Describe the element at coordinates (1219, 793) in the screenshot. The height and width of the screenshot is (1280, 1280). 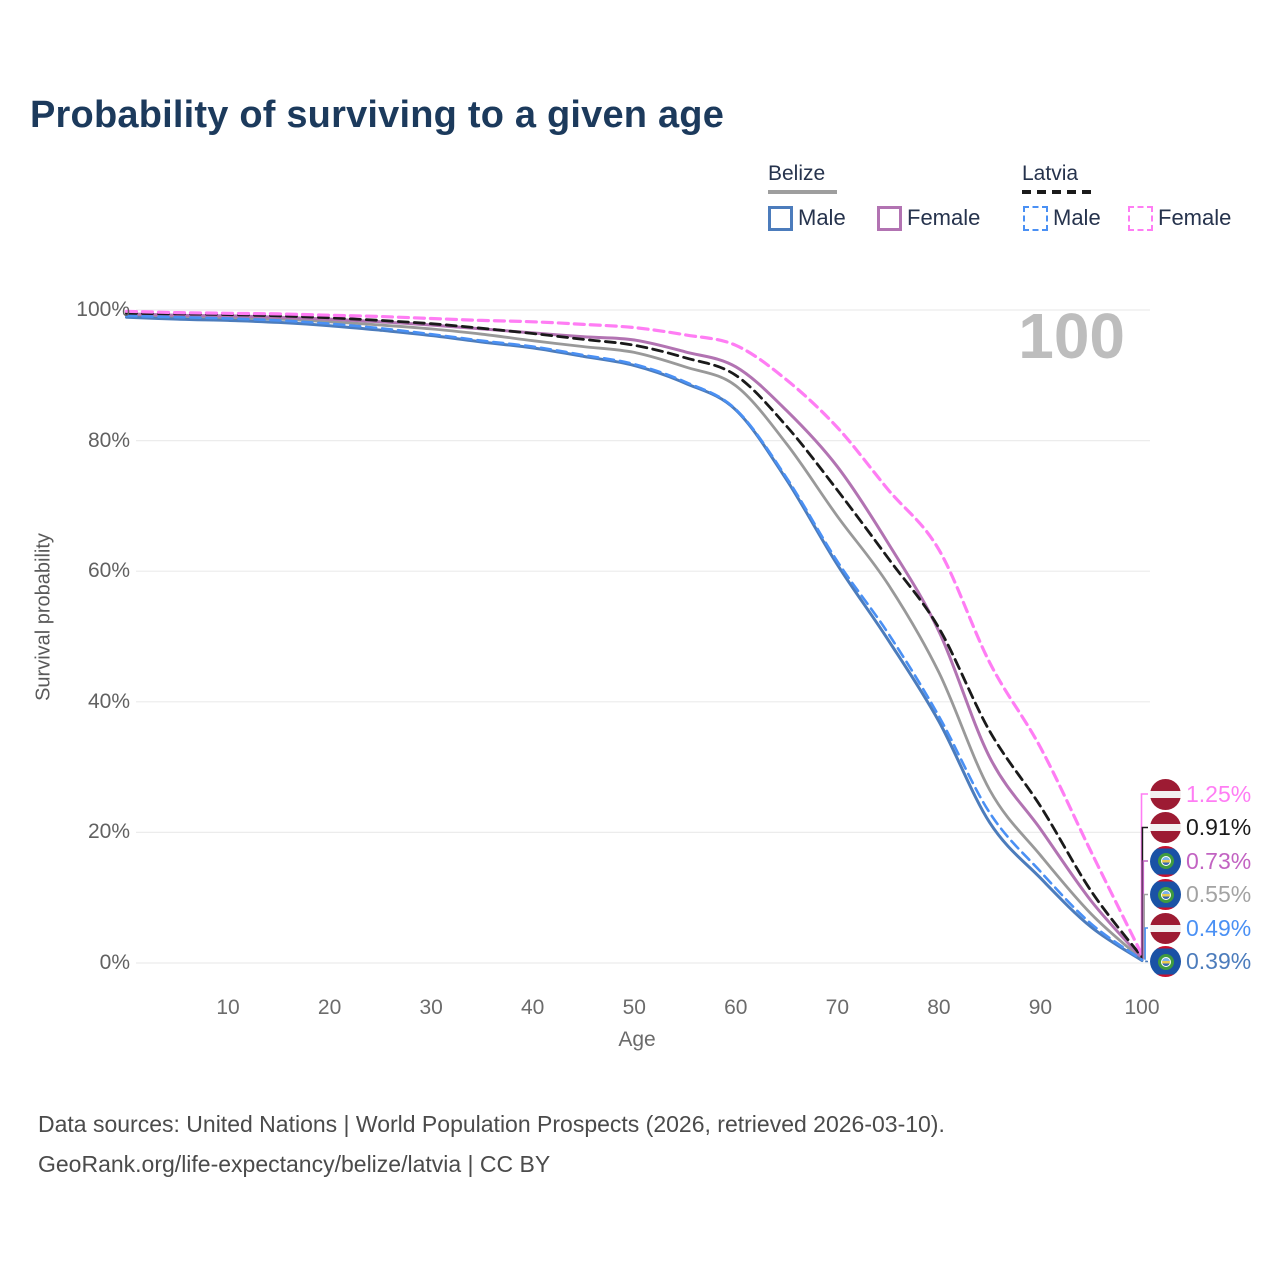
I see `end-label-value: 1.25%` at that location.